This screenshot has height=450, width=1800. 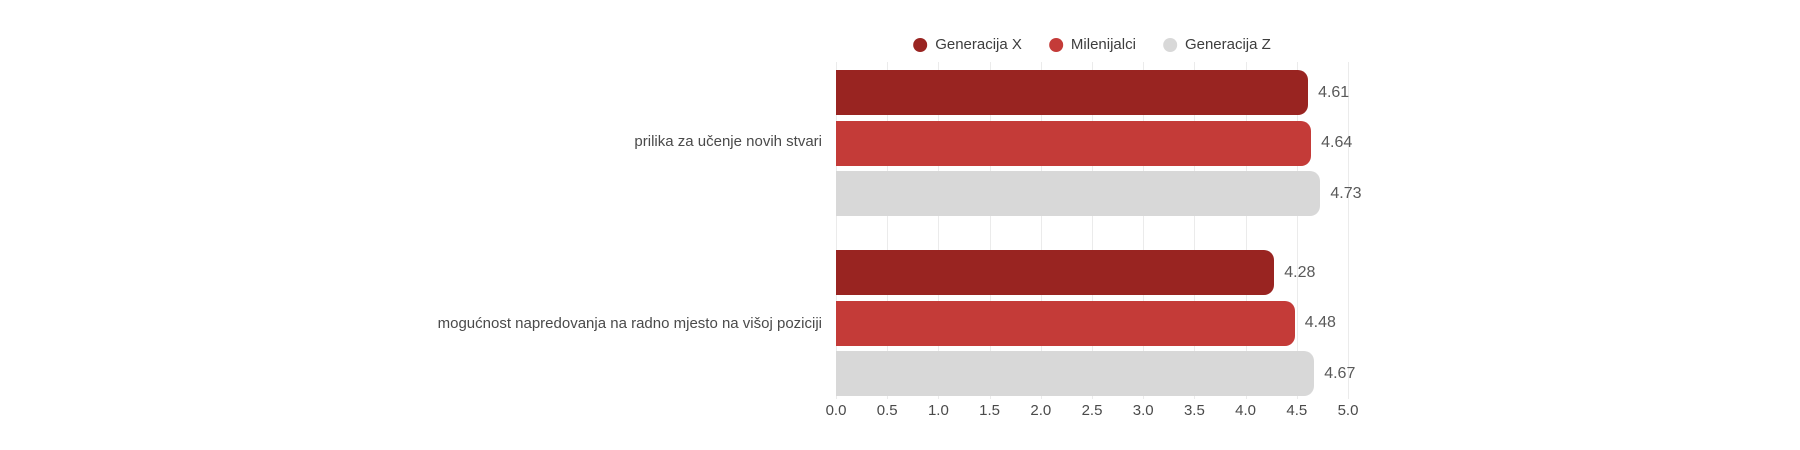 I want to click on x-axis-tick-label: 3.5, so click(x=1194, y=410).